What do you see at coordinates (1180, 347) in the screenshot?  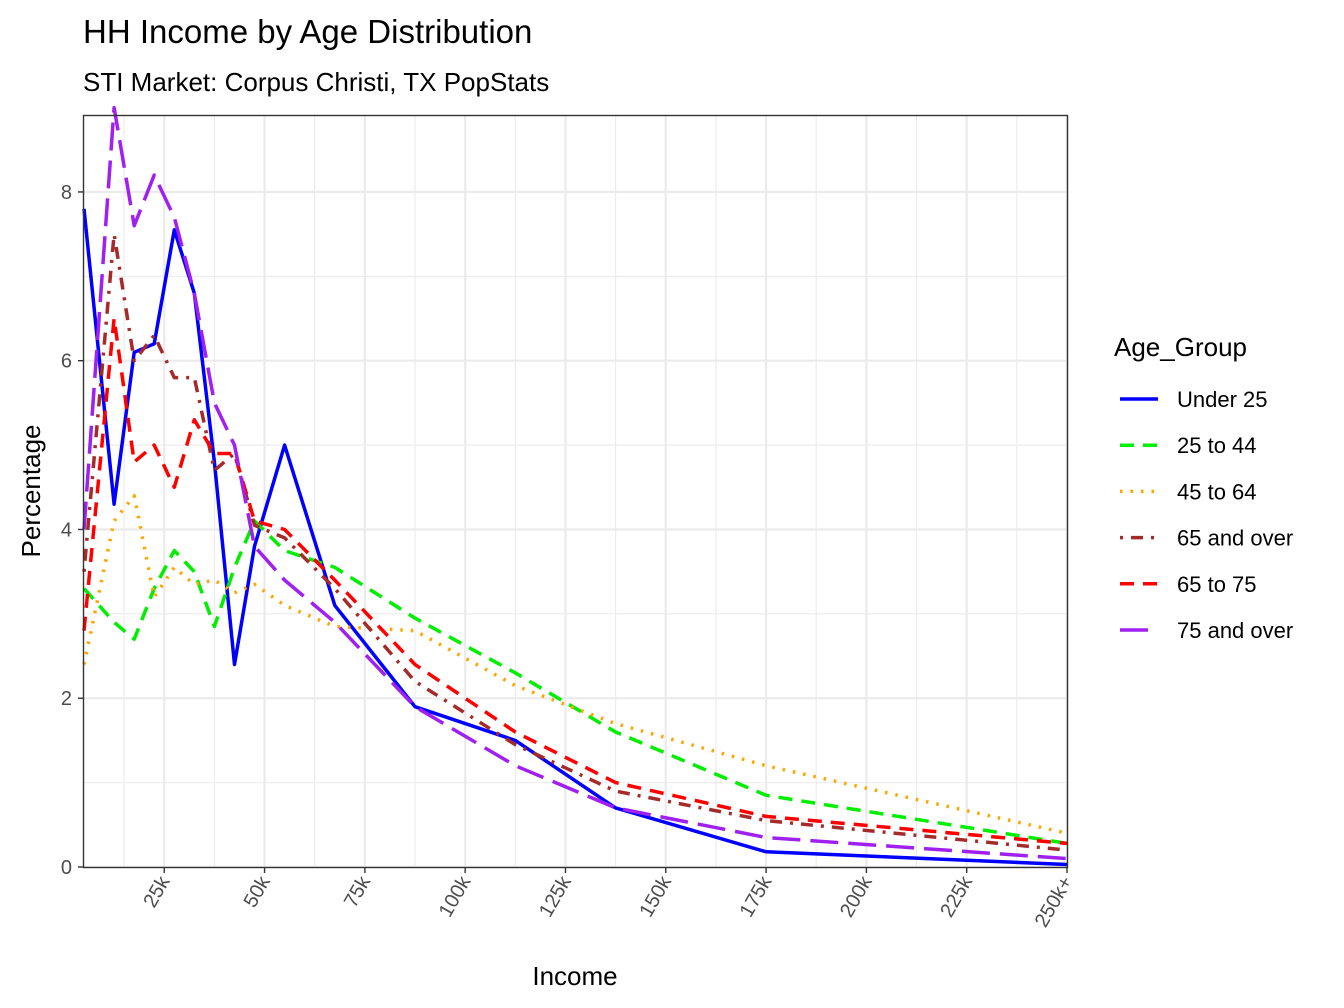 I see `legend-title: Age_Group` at bounding box center [1180, 347].